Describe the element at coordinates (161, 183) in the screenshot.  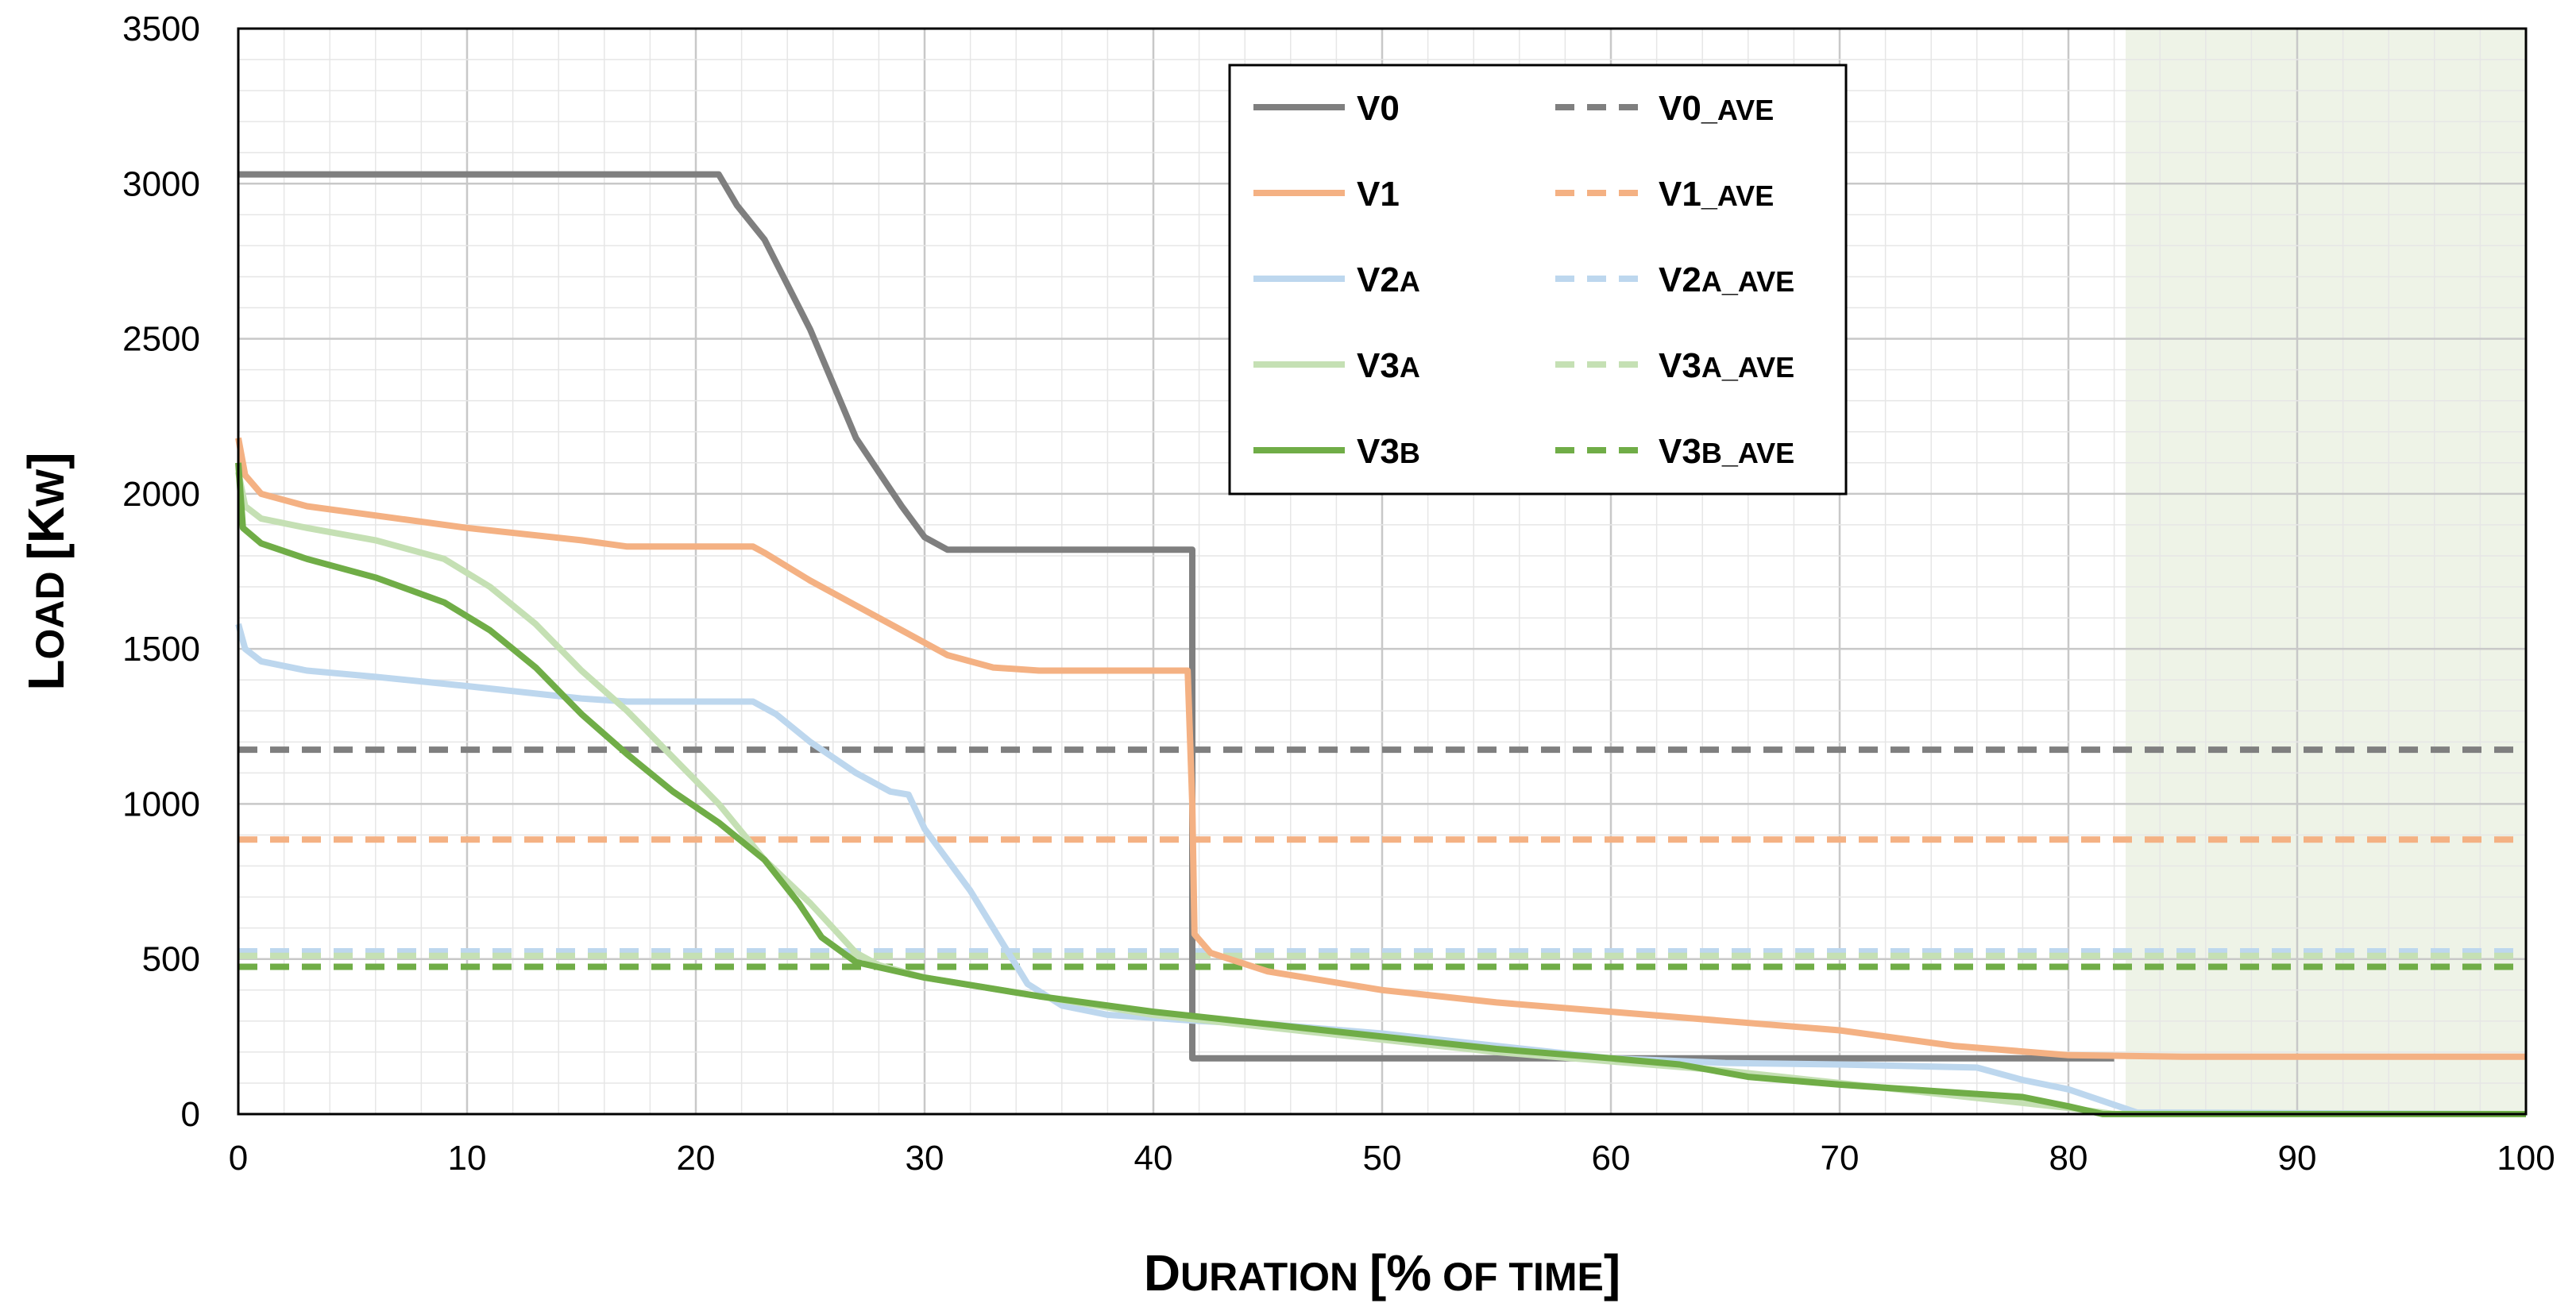
I see `y-tick-label: 3000` at that location.